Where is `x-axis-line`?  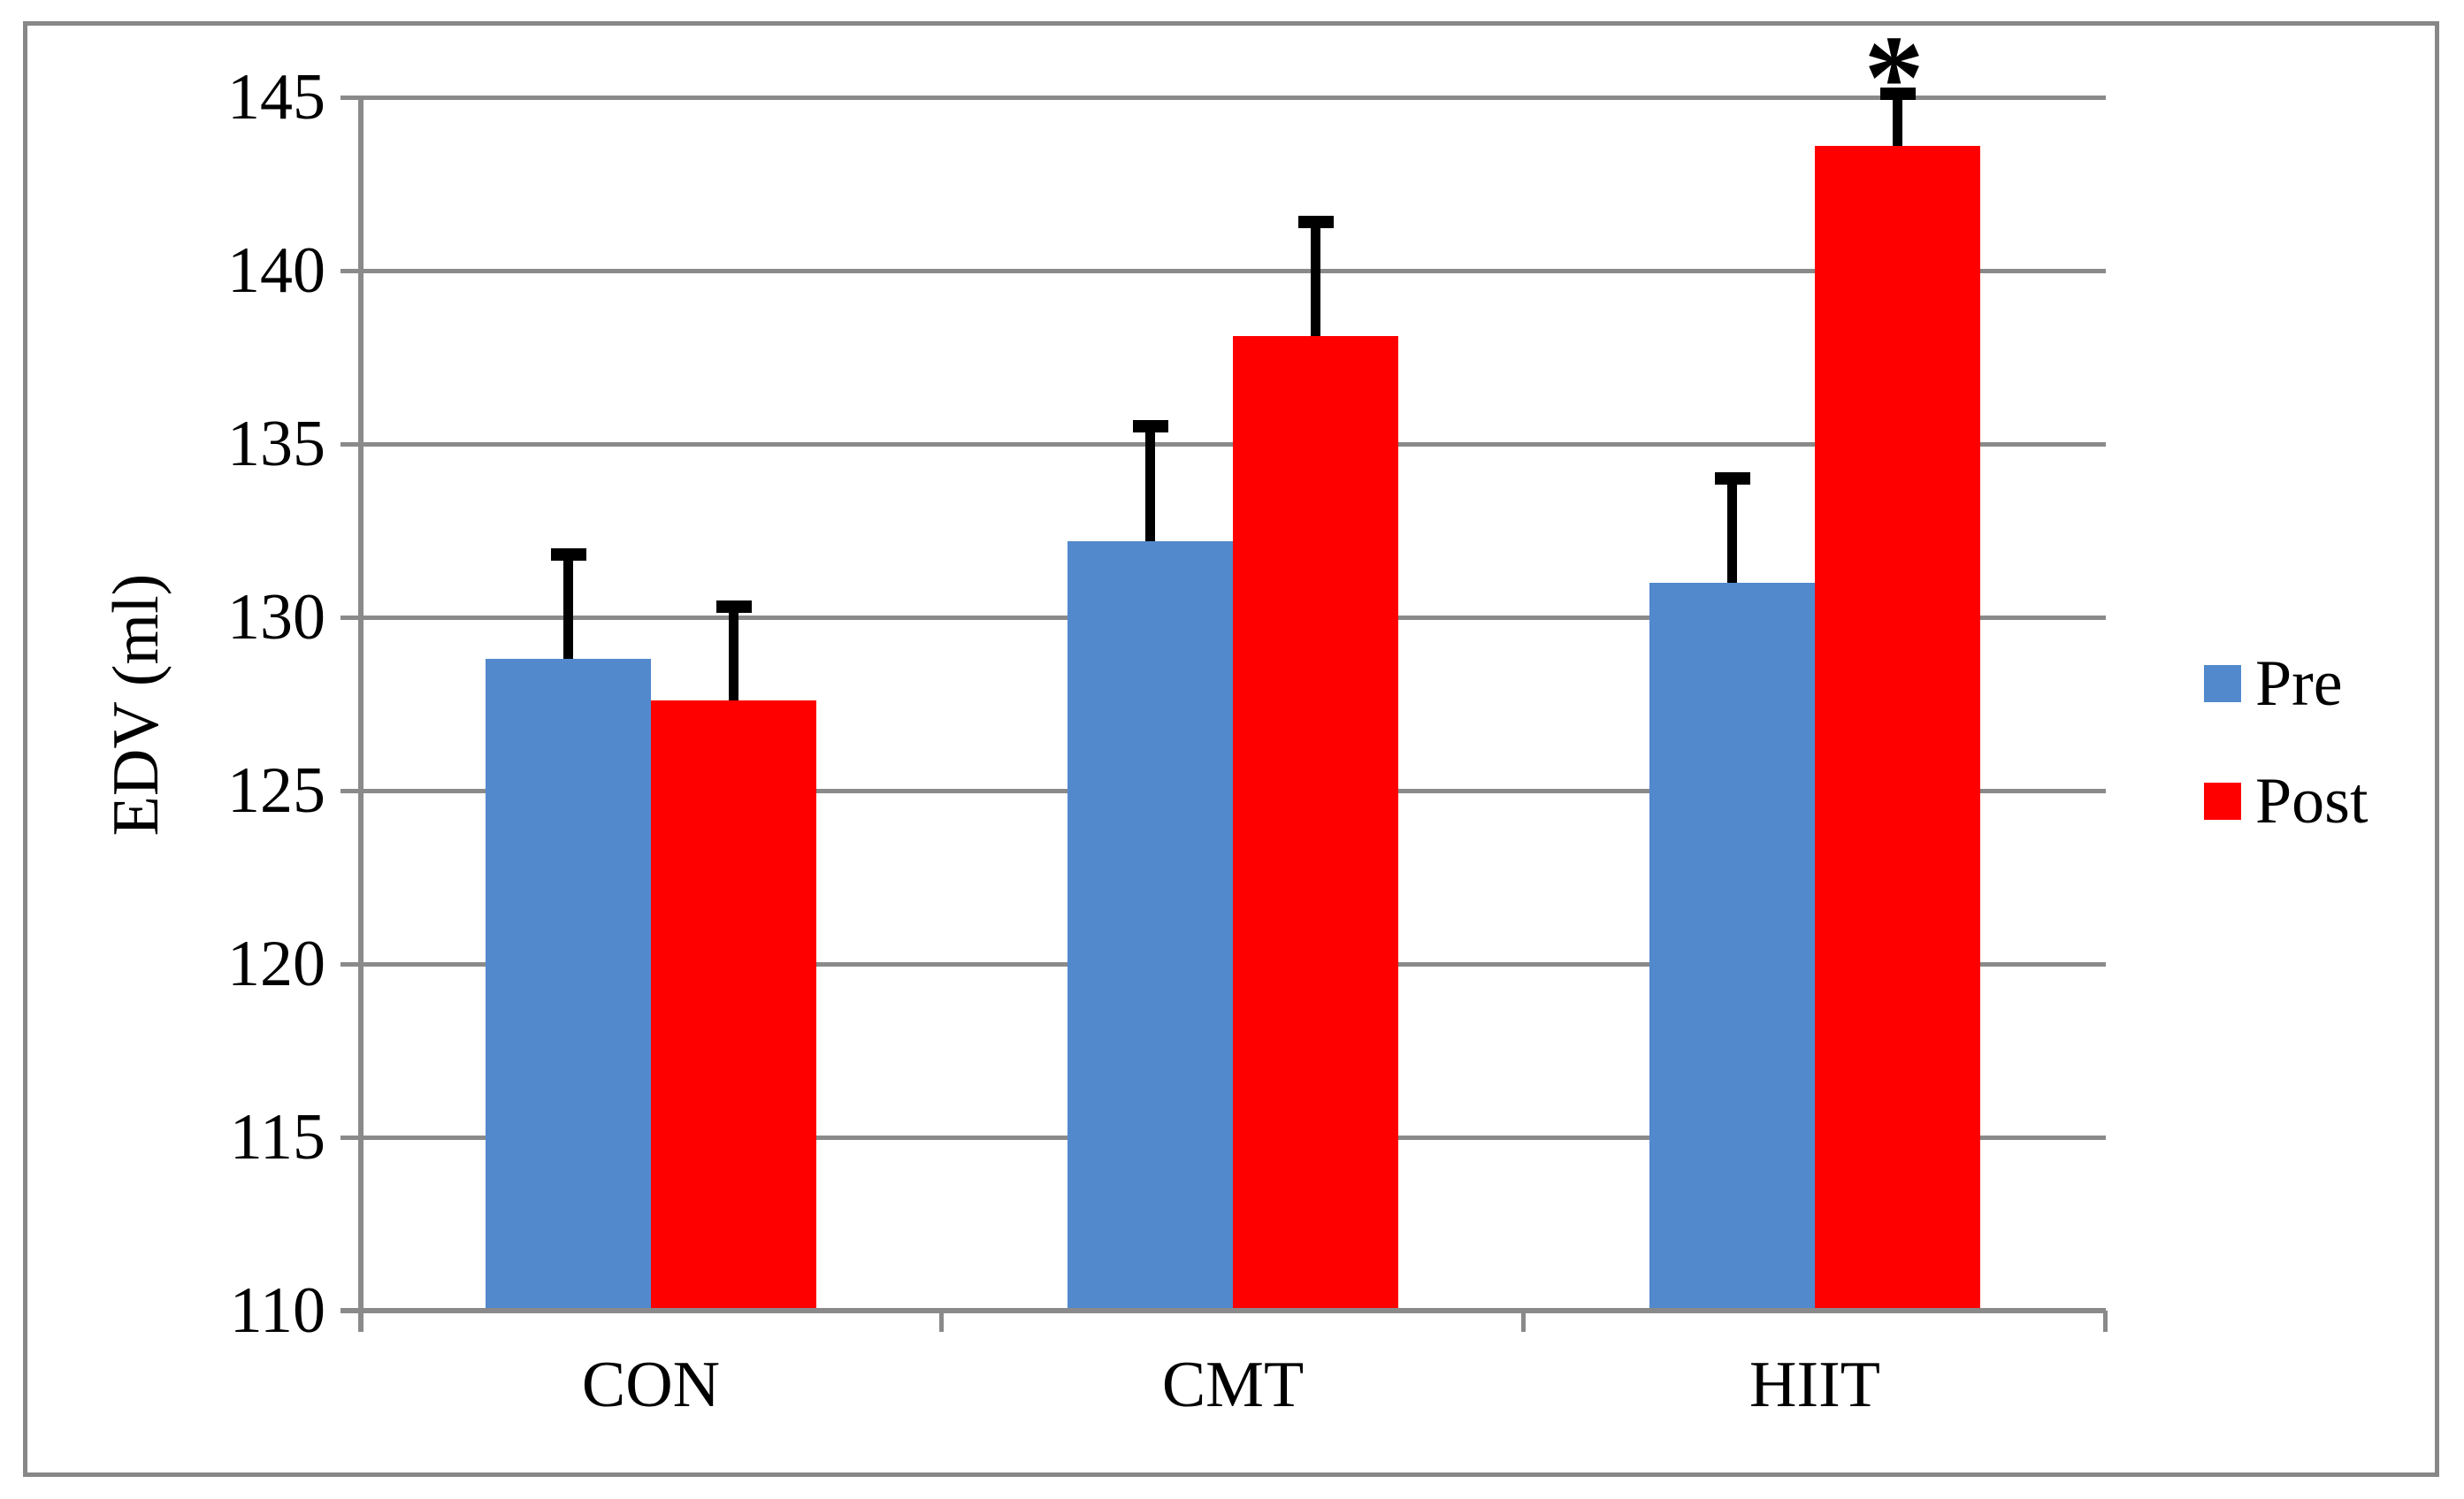
x-axis-line is located at coordinates (1223, 1310).